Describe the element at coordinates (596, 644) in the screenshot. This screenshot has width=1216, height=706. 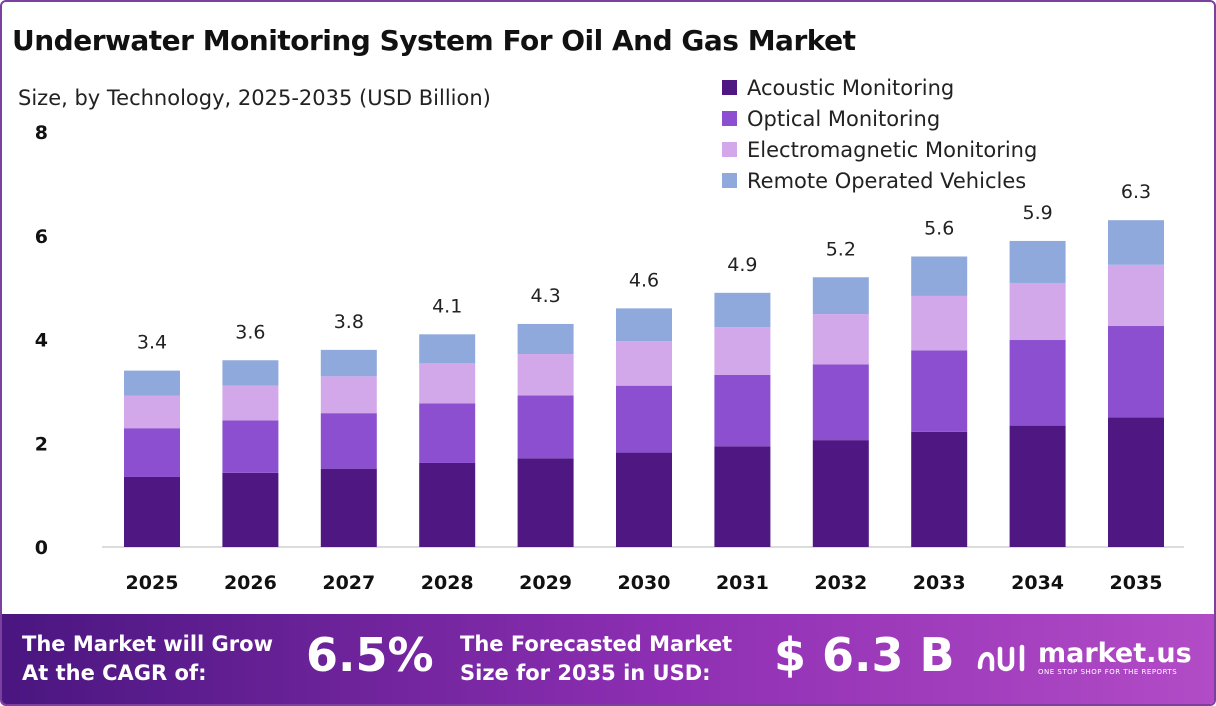
I see `market-size-label-line1: The Forecasted Market` at that location.